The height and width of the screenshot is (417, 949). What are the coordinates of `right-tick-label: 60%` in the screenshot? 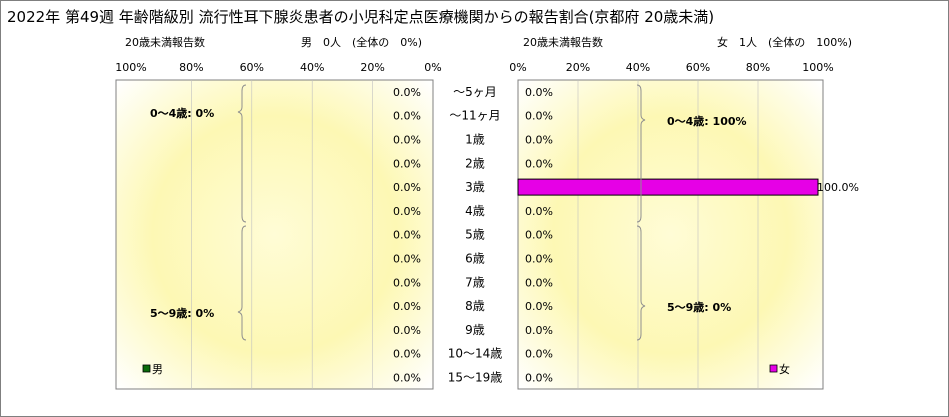 It's located at (698, 67).